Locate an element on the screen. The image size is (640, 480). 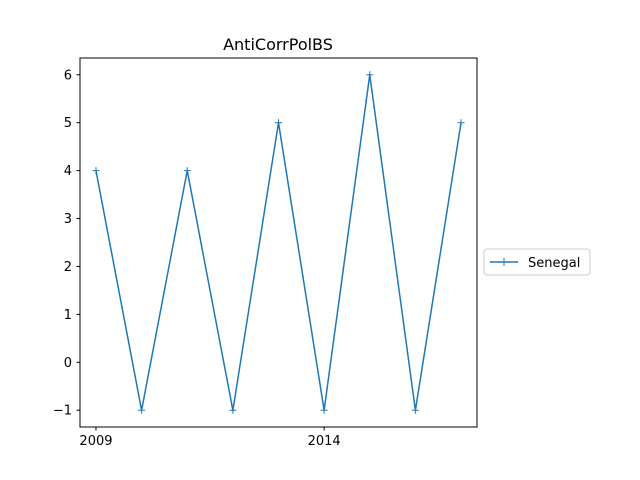
y-tick-label: 0 is located at coordinates (68, 363).